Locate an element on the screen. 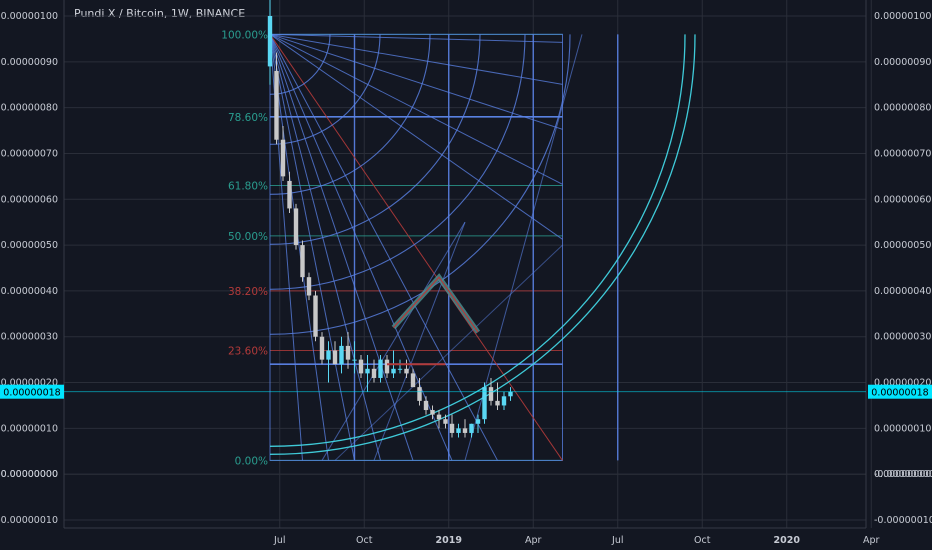  x-tick-label: 2019 is located at coordinates (449, 540).